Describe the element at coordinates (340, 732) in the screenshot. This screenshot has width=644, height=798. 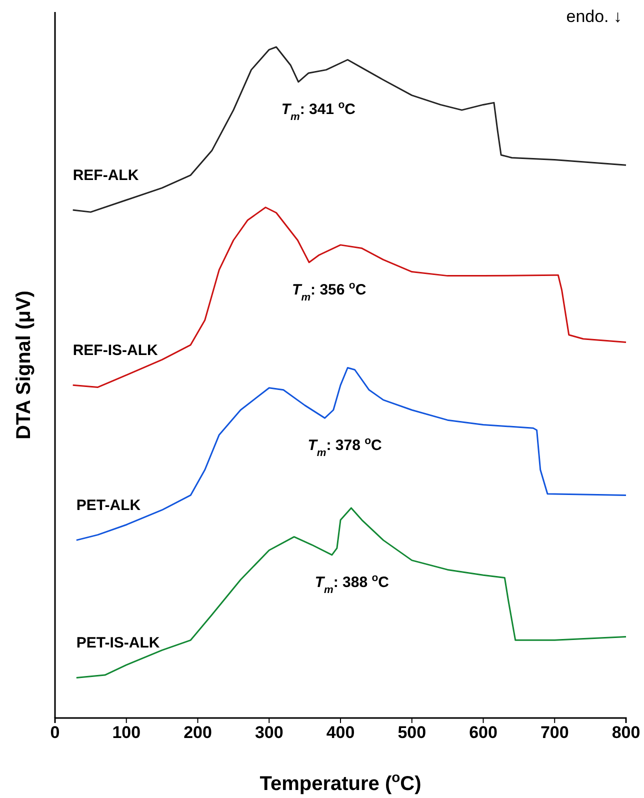
I see `x-tick-label: 400` at that location.